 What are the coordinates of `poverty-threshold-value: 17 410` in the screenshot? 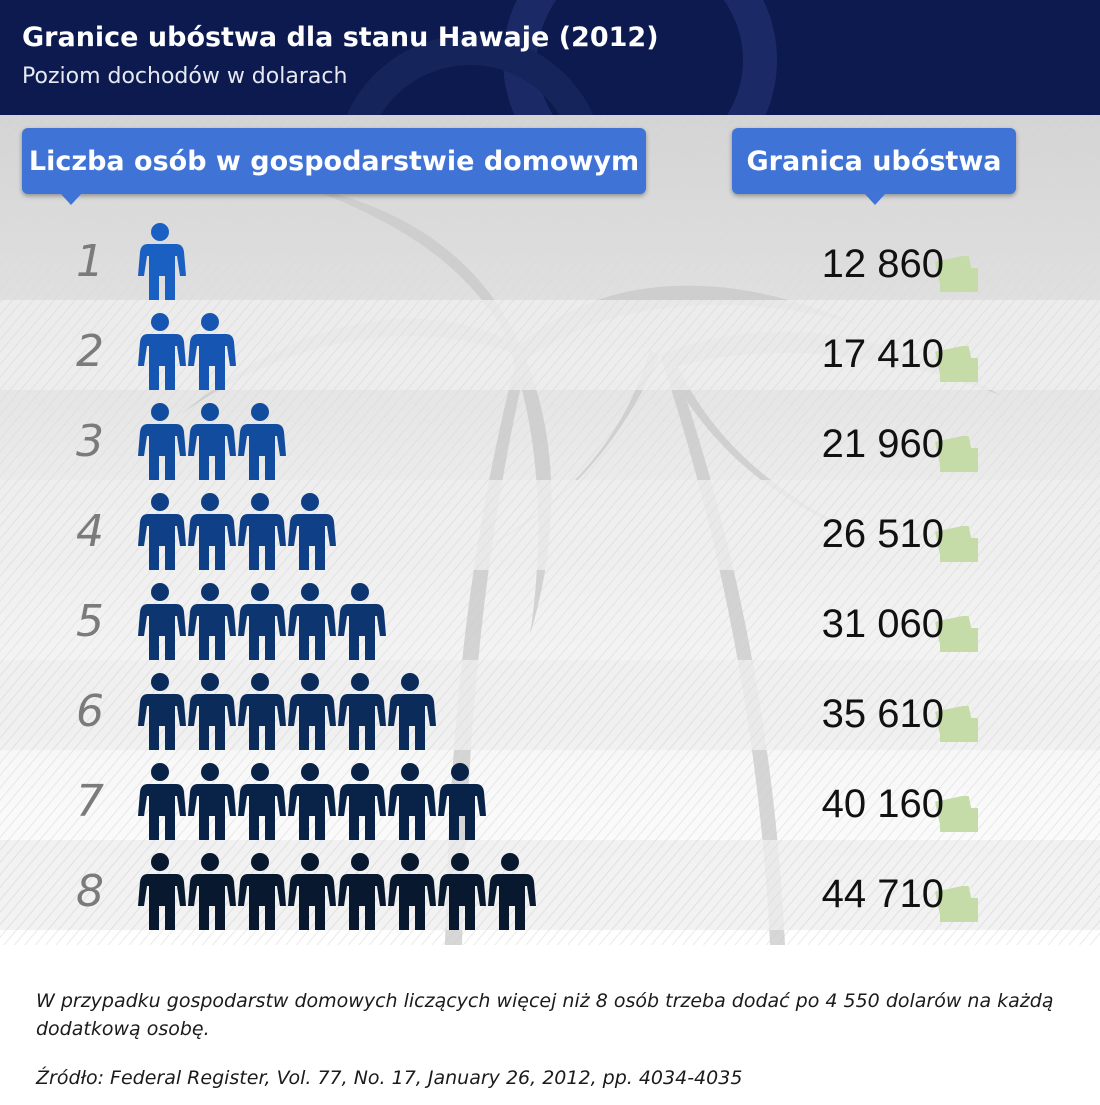 It's located at (882, 354).